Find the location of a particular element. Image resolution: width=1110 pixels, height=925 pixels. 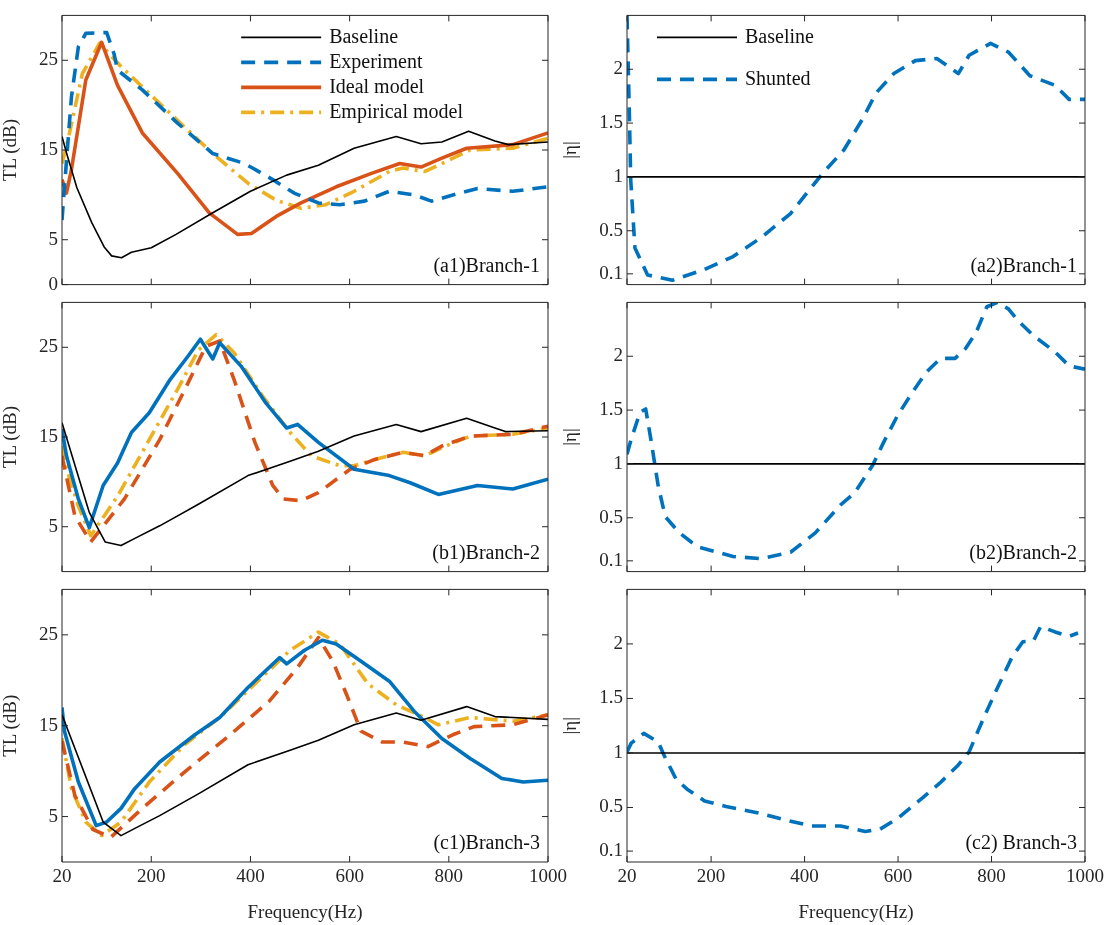

annotation: (a2)Branch-1 is located at coordinates (1023, 265).